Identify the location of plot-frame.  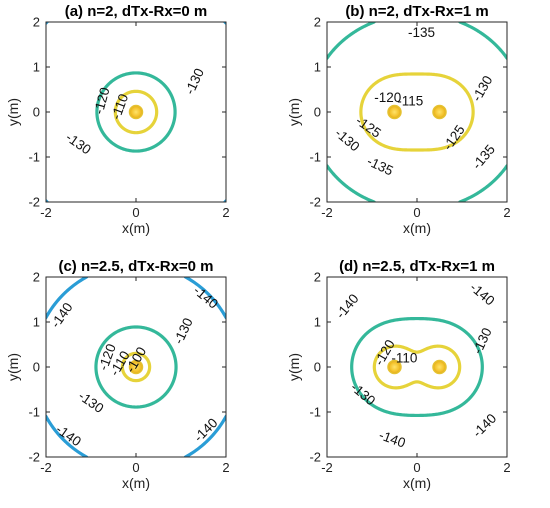
(417, 112).